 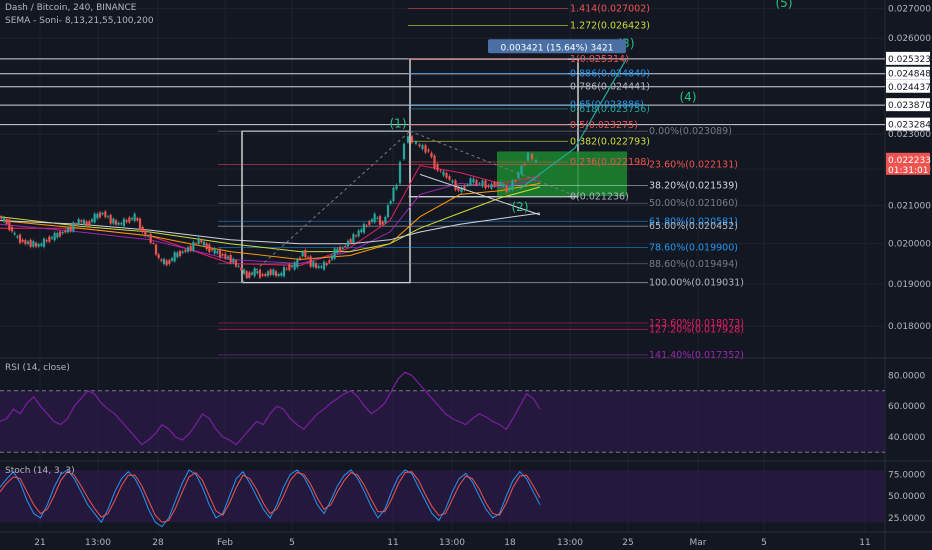 What do you see at coordinates (864, 543) in the screenshot?
I see `time-tick: 11` at bounding box center [864, 543].